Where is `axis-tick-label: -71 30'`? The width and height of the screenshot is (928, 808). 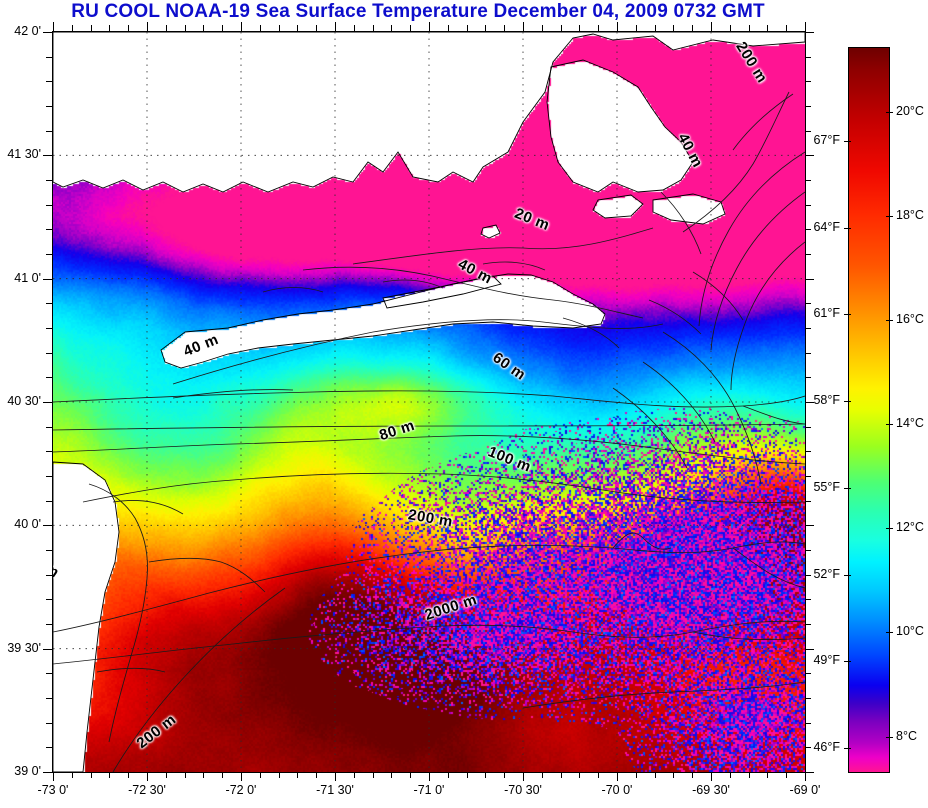
axis-tick-label: -71 30' is located at coordinates (335, 790).